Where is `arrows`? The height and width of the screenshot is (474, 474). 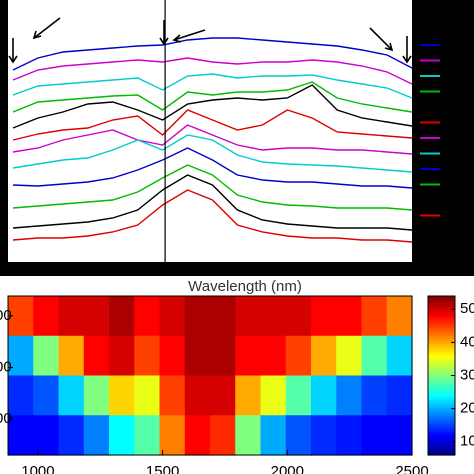
arrows is located at coordinates (210, 40).